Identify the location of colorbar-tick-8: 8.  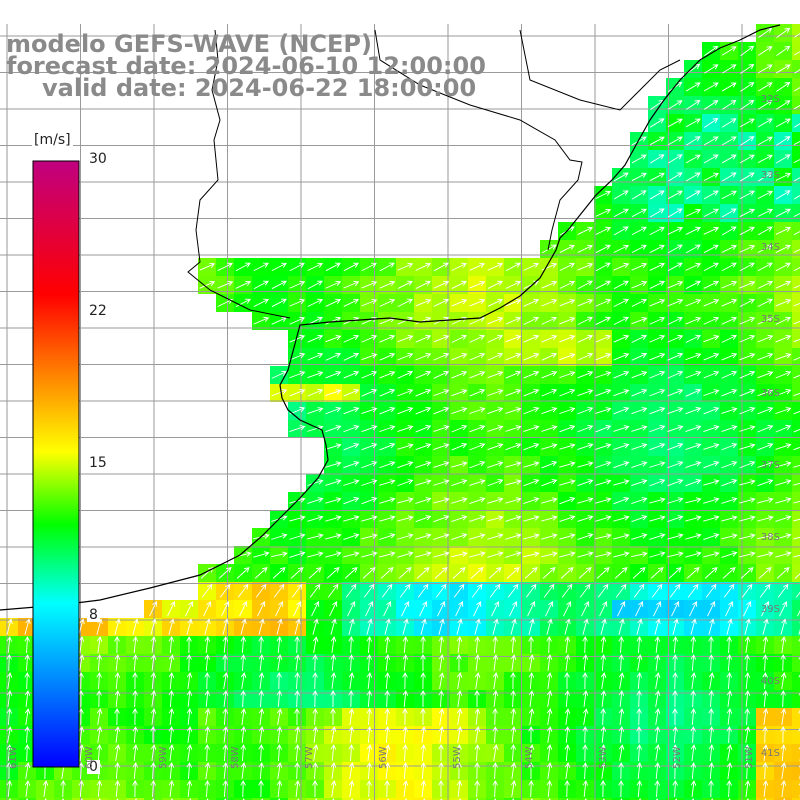
(93, 615).